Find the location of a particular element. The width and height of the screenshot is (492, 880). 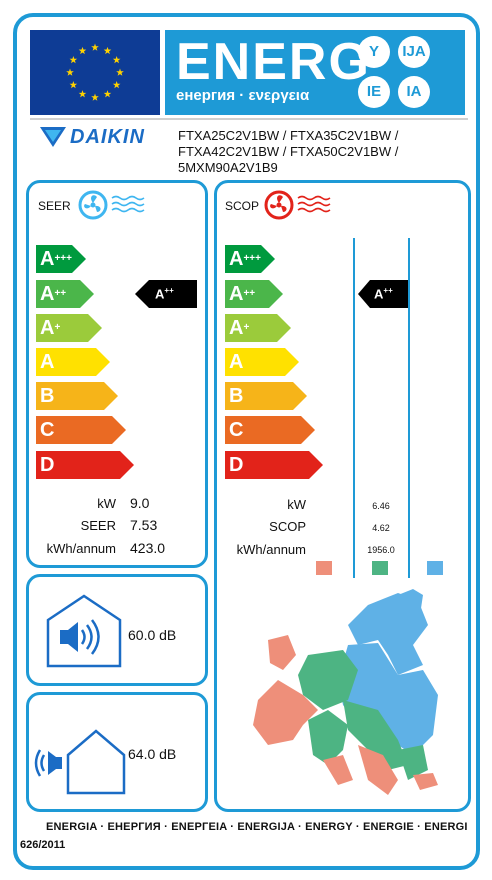

cooling-kw-value: 9.0 is located at coordinates (140, 503).